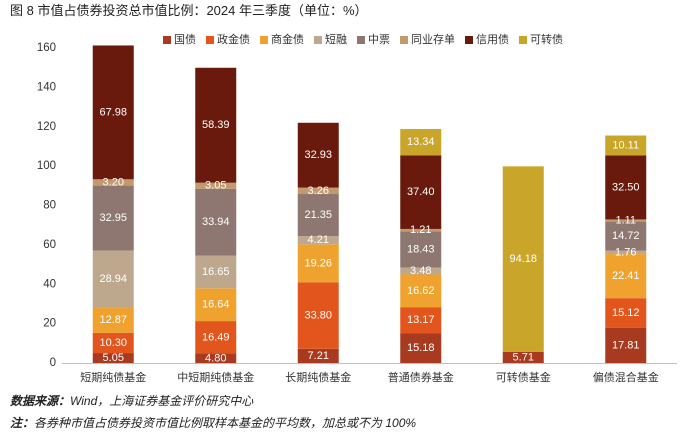 Image resolution: width=700 pixels, height=439 pixels. Describe the element at coordinates (330, 40) in the screenshot. I see `legend-item-3: 短融` at that location.